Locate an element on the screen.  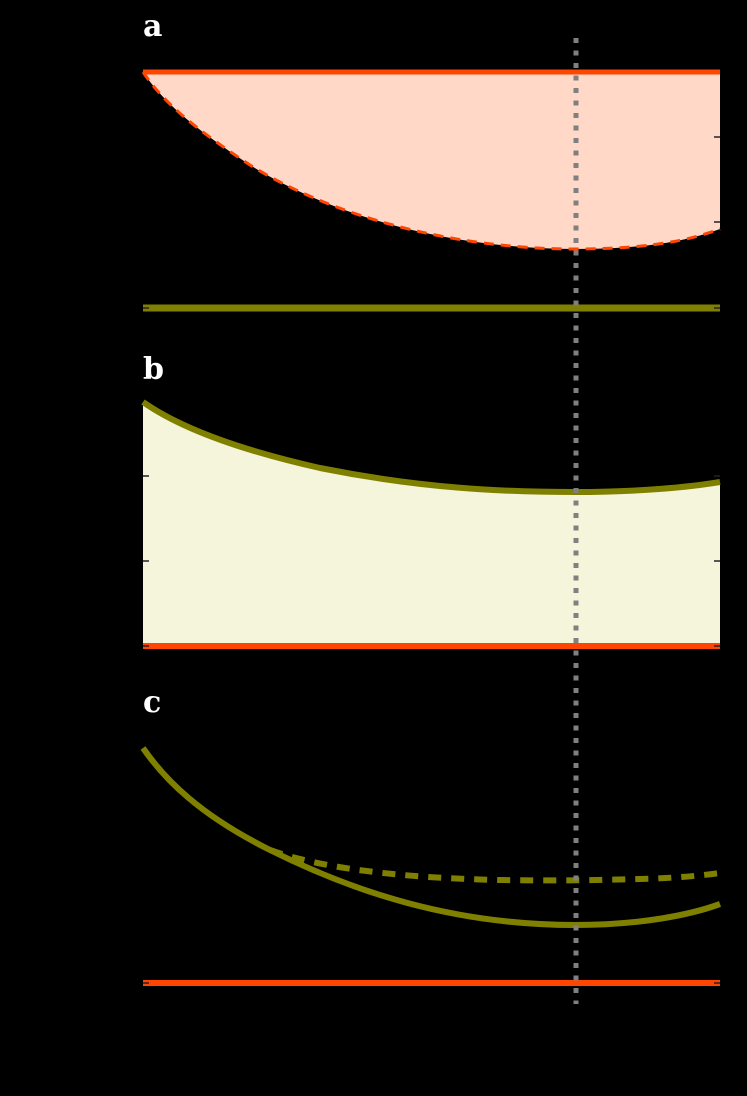
panel-a-dashed-lower is located at coordinates (431, 161).